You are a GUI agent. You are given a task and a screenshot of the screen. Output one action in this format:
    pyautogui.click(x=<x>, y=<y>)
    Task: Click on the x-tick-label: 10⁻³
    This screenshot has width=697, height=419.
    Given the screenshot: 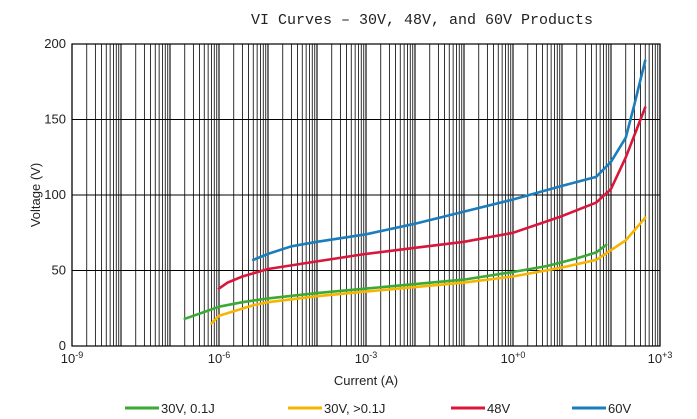 What is the action you would take?
    pyautogui.click(x=366, y=358)
    